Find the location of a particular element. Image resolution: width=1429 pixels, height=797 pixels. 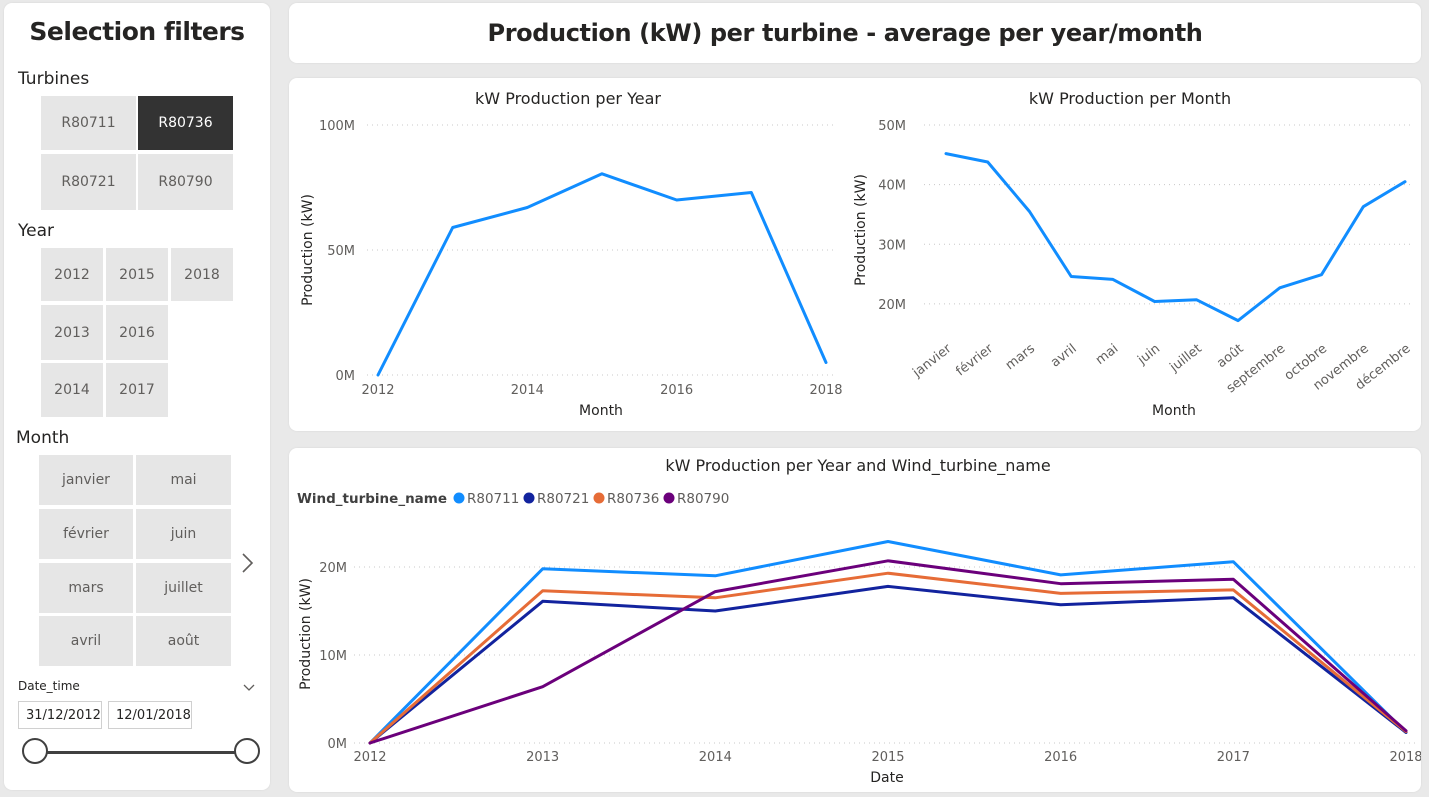

month-tile-mars: mars is located at coordinates (86, 588).